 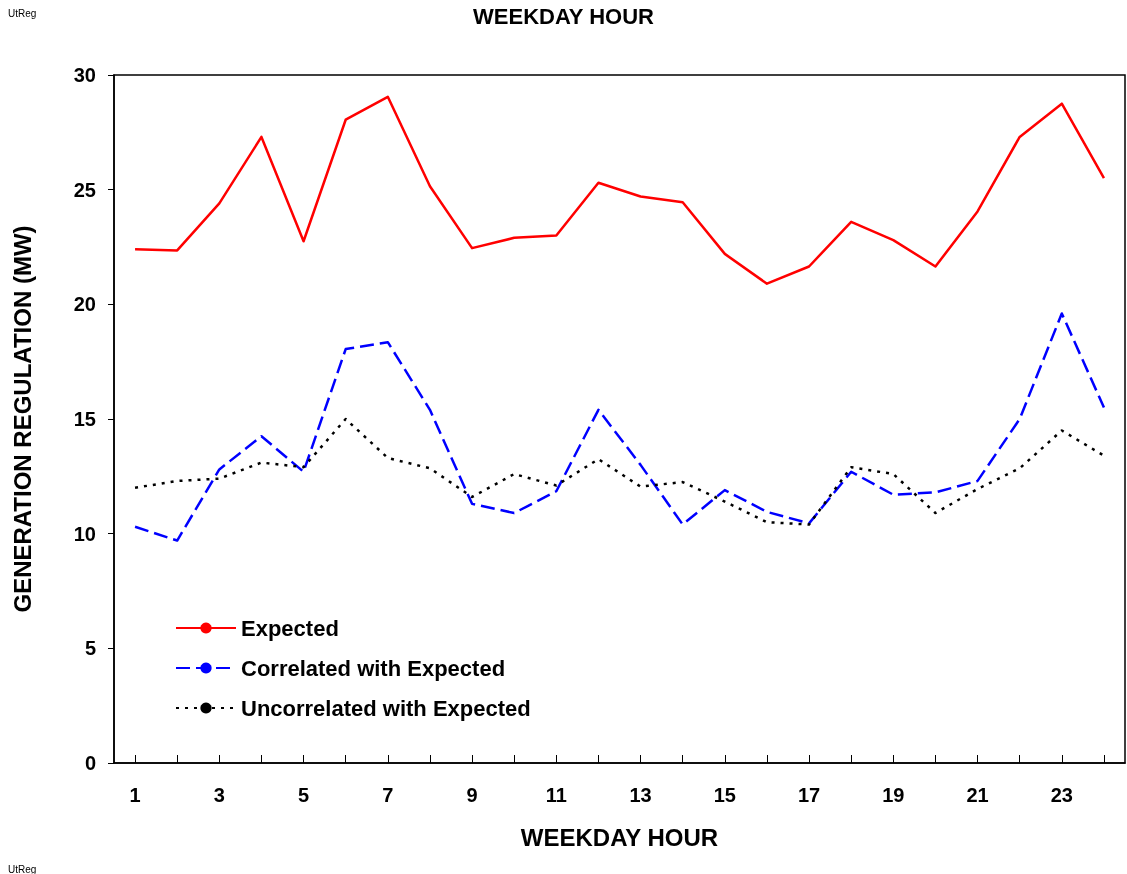 I want to click on y-tick-label: 5, so click(x=90, y=648).